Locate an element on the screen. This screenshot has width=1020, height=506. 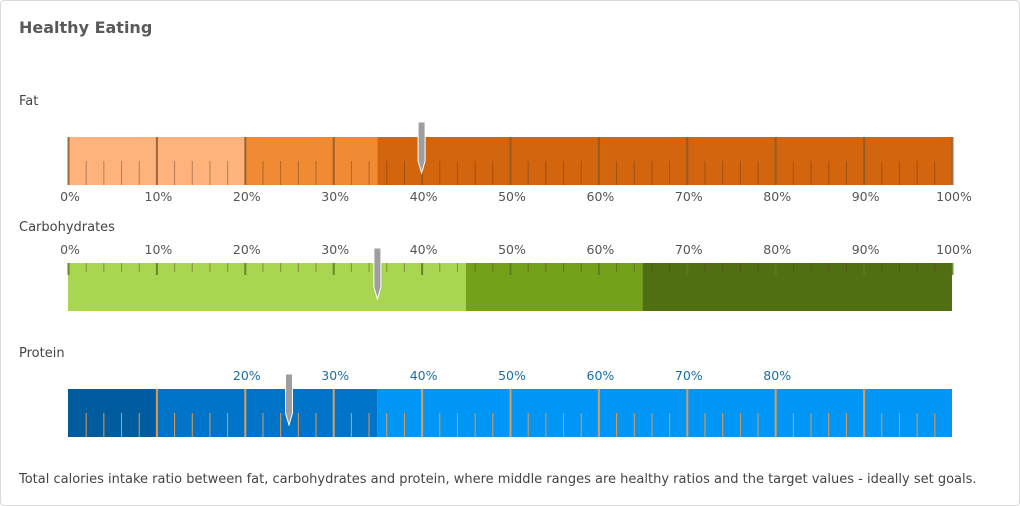
carbohydrates-tick-label: 50% is located at coordinates (512, 249).